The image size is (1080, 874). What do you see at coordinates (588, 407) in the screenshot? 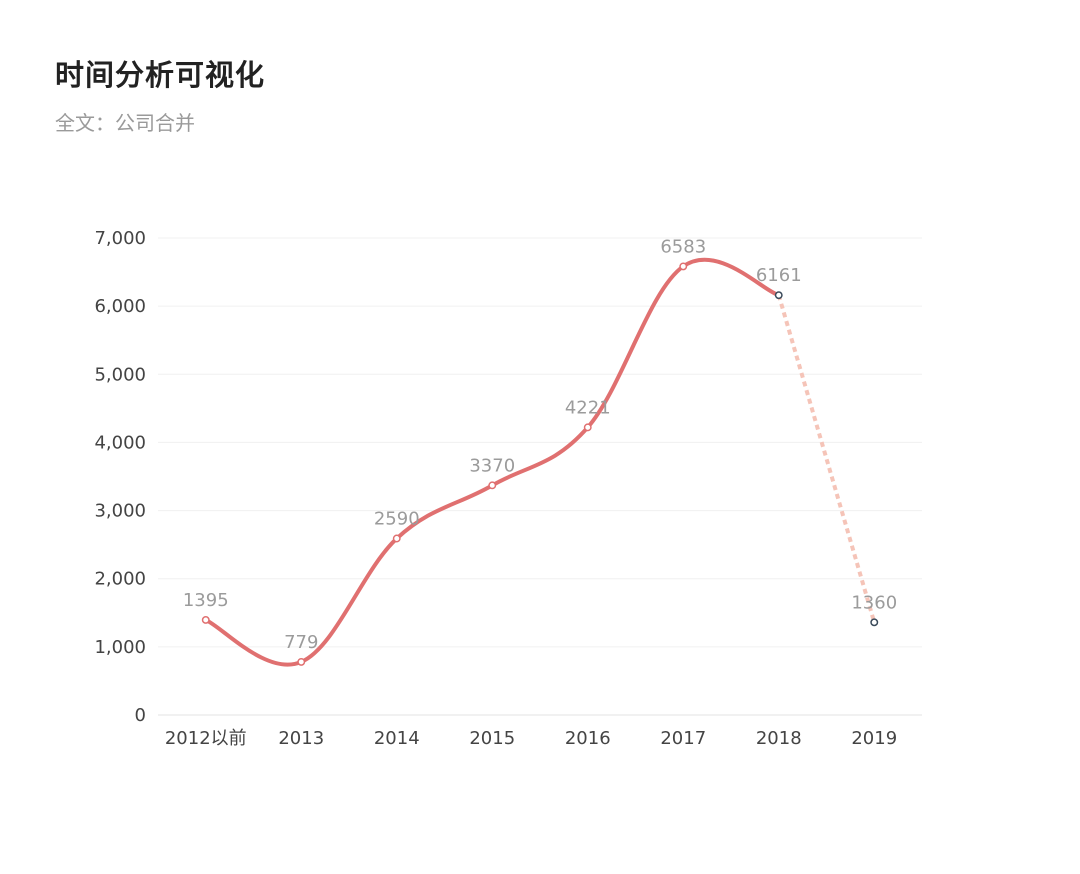
I see `data-label: 4221` at bounding box center [588, 407].